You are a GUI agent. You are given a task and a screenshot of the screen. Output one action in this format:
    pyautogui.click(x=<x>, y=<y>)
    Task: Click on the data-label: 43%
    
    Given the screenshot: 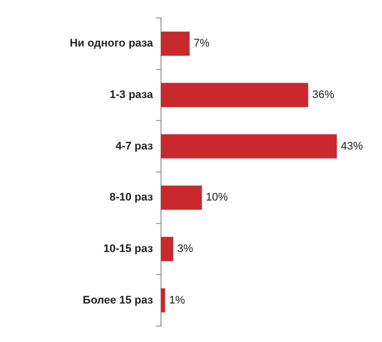 What is the action you would take?
    pyautogui.click(x=352, y=146)
    